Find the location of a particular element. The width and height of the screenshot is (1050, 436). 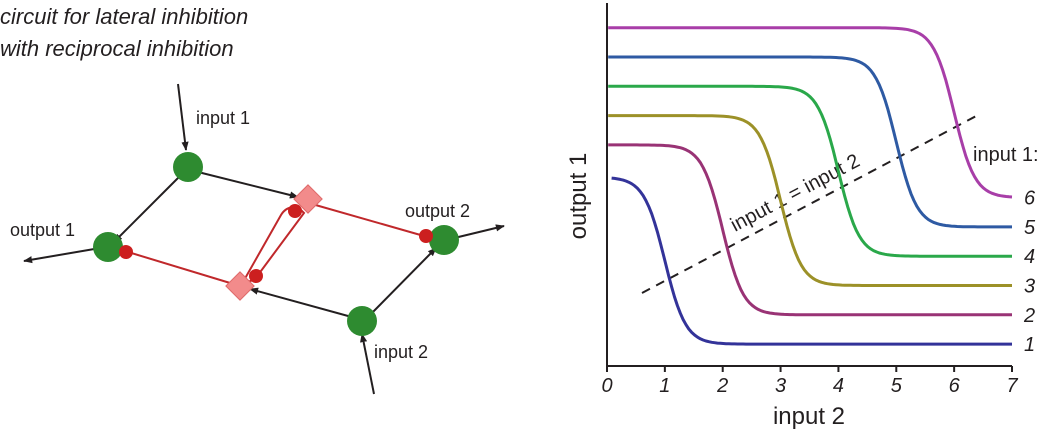

x-tick-label: 0 is located at coordinates (606, 386).